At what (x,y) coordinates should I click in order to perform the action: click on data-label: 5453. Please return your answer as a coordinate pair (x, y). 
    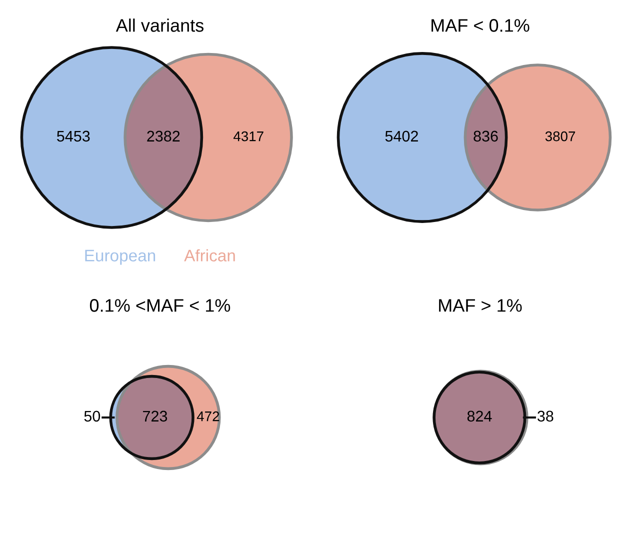
    Looking at the image, I should click on (73, 136).